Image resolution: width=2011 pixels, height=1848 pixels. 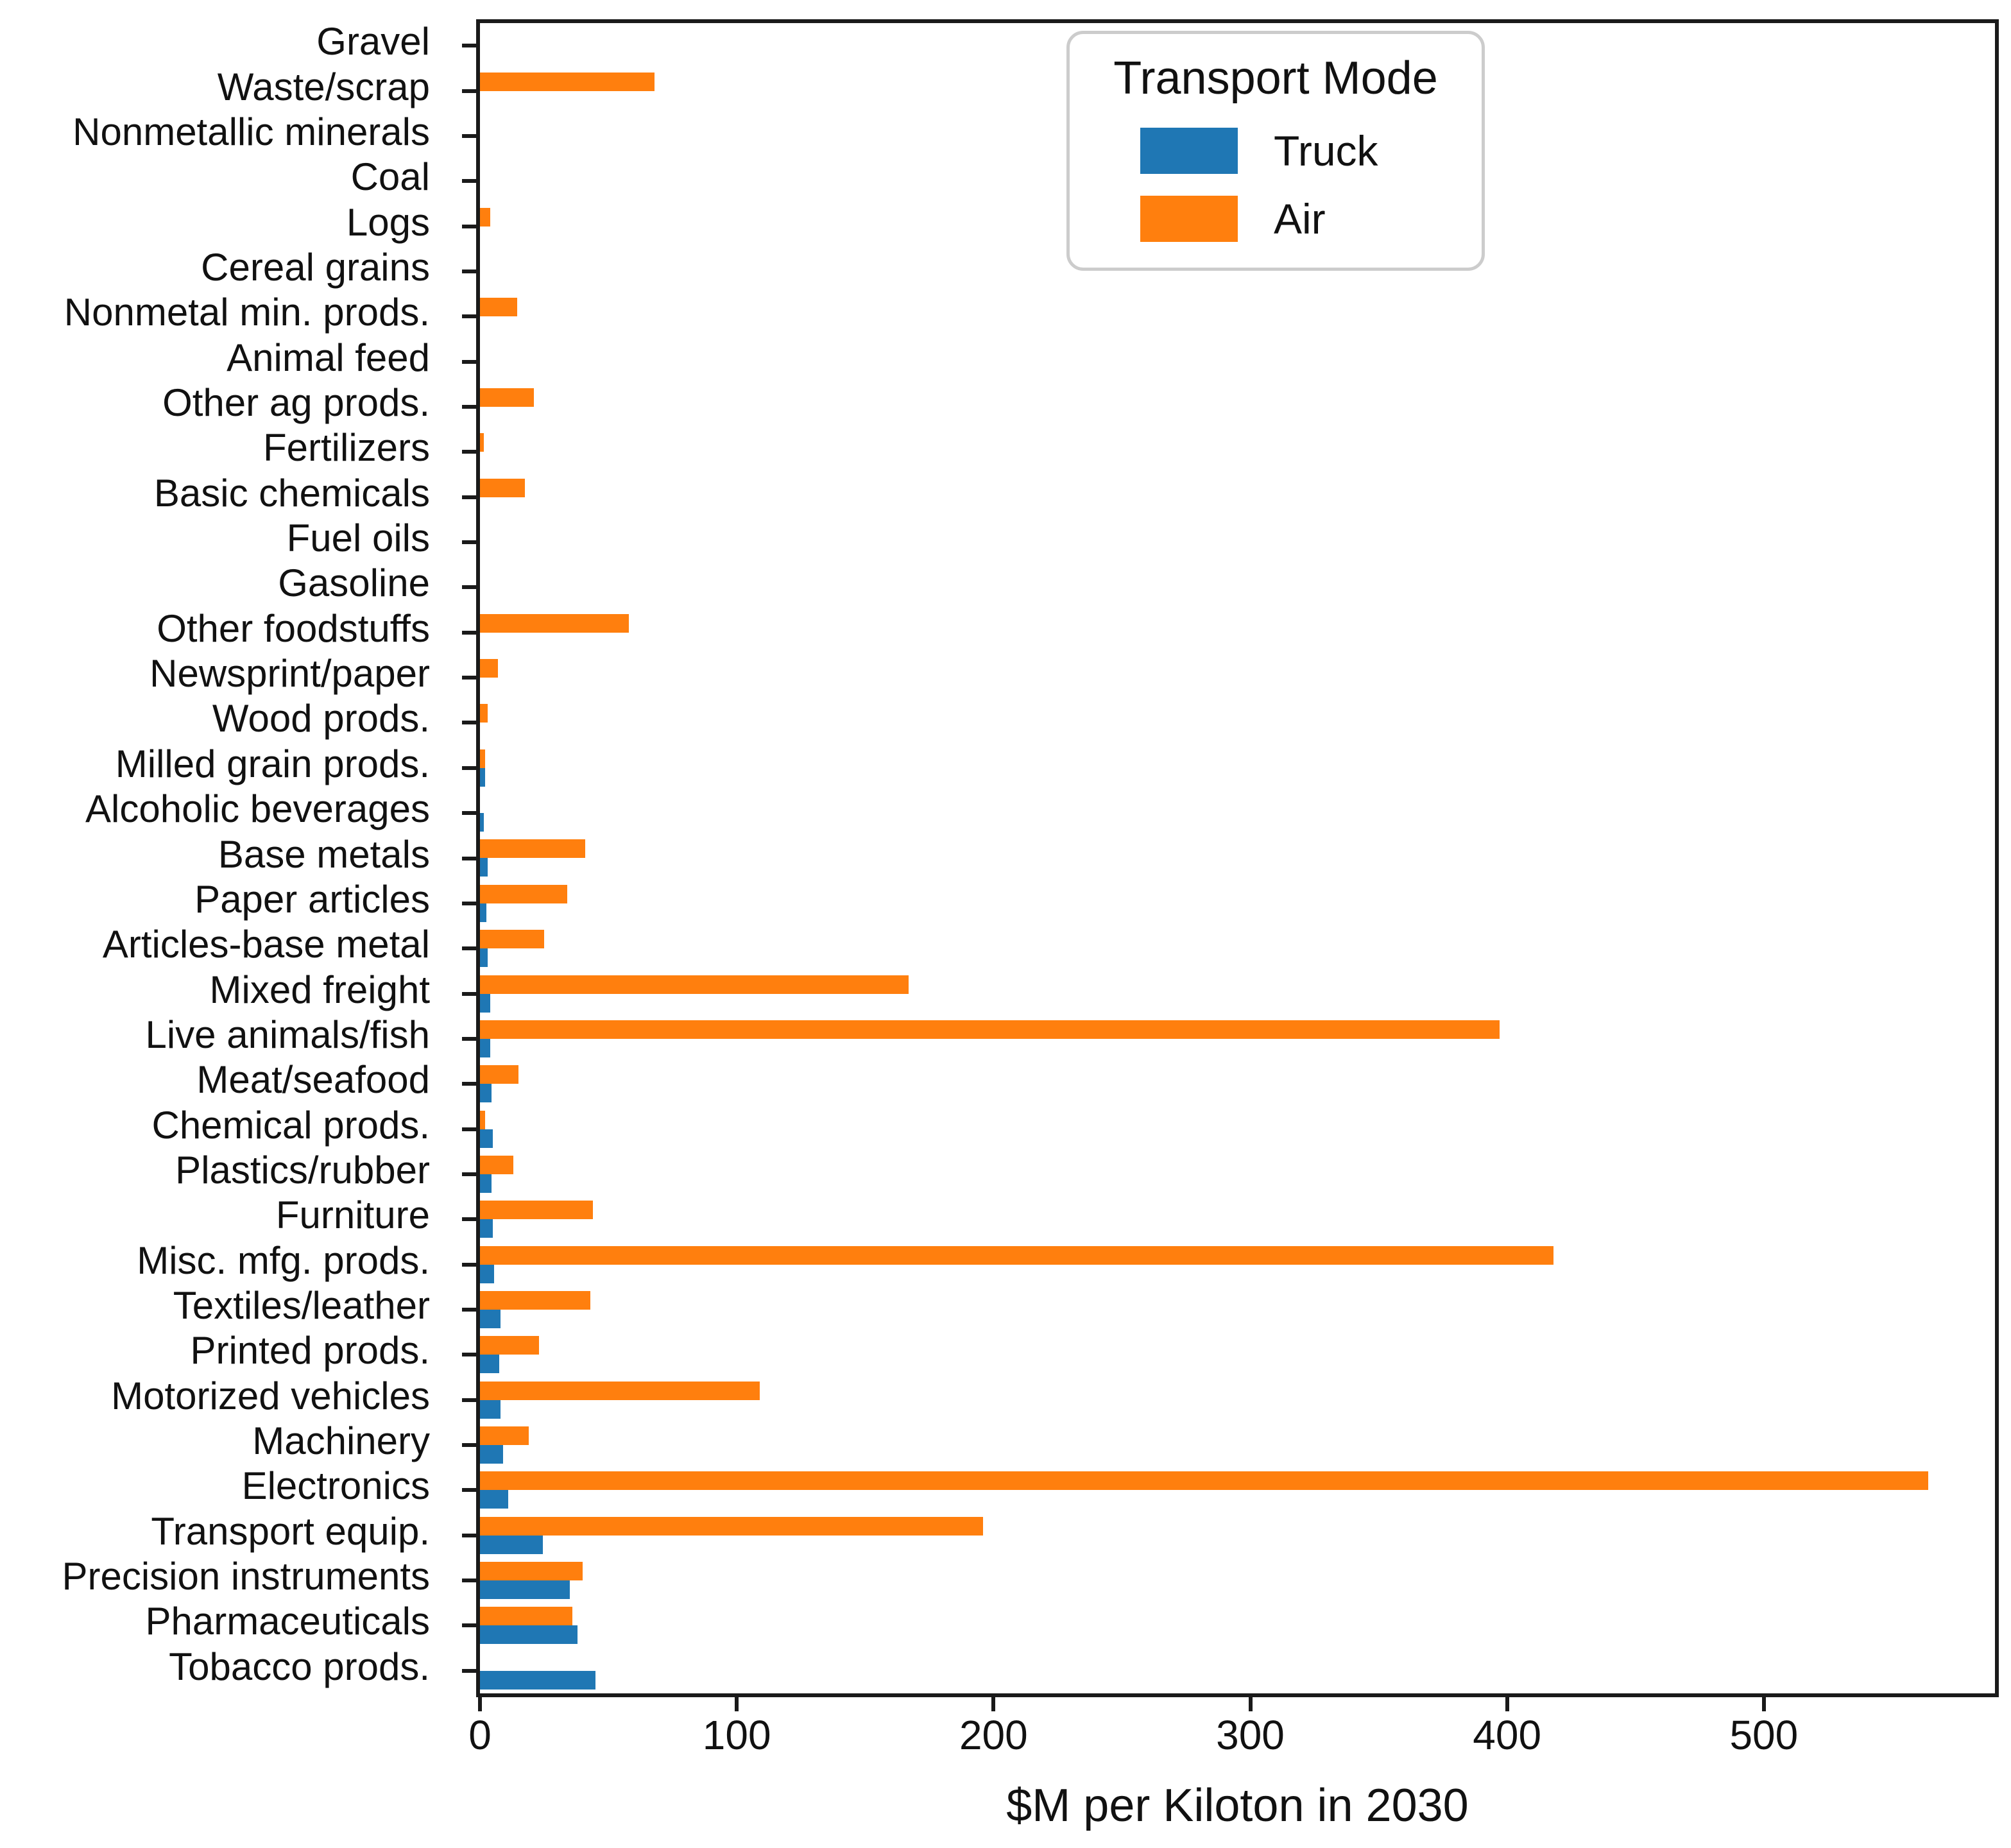 What do you see at coordinates (994, 1735) in the screenshot?
I see `x-tick-label: 200` at bounding box center [994, 1735].